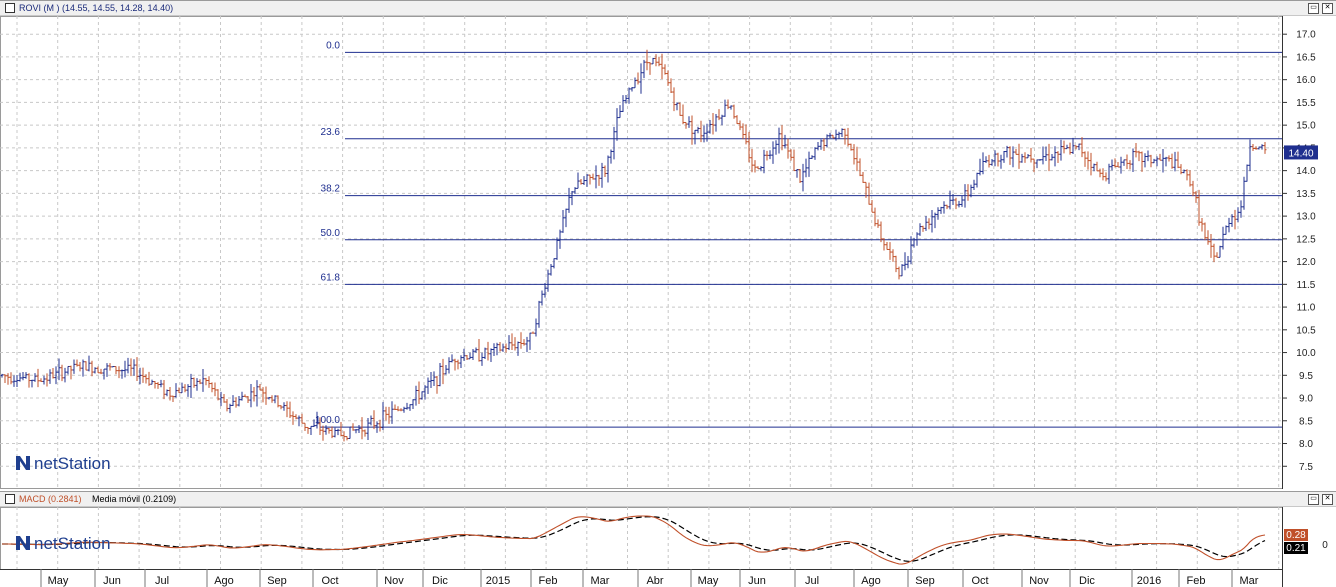  Describe the element at coordinates (1306, 330) in the screenshot. I see `y-tick-label: 10.5` at that location.